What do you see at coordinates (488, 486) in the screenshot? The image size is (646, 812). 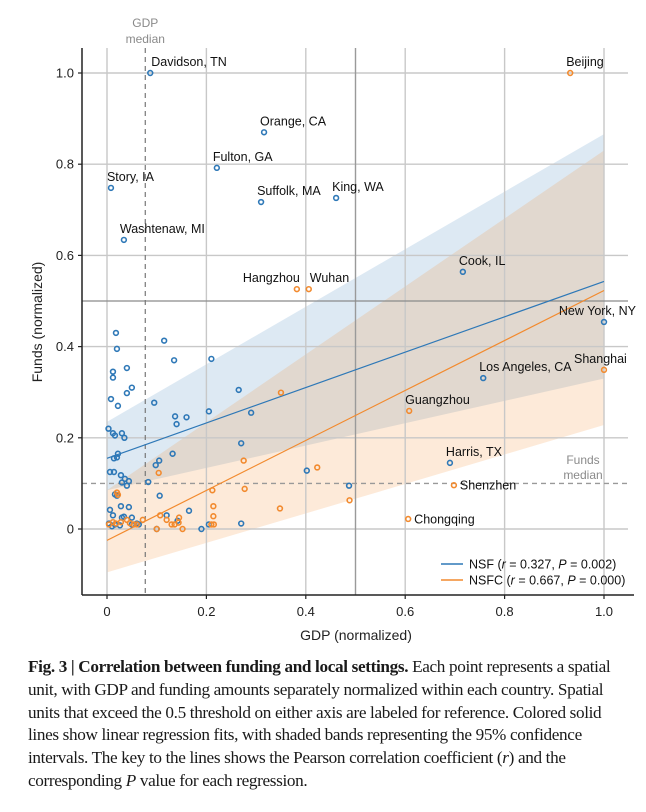 I see `point-label-shenzhen: Shenzhen` at bounding box center [488, 486].